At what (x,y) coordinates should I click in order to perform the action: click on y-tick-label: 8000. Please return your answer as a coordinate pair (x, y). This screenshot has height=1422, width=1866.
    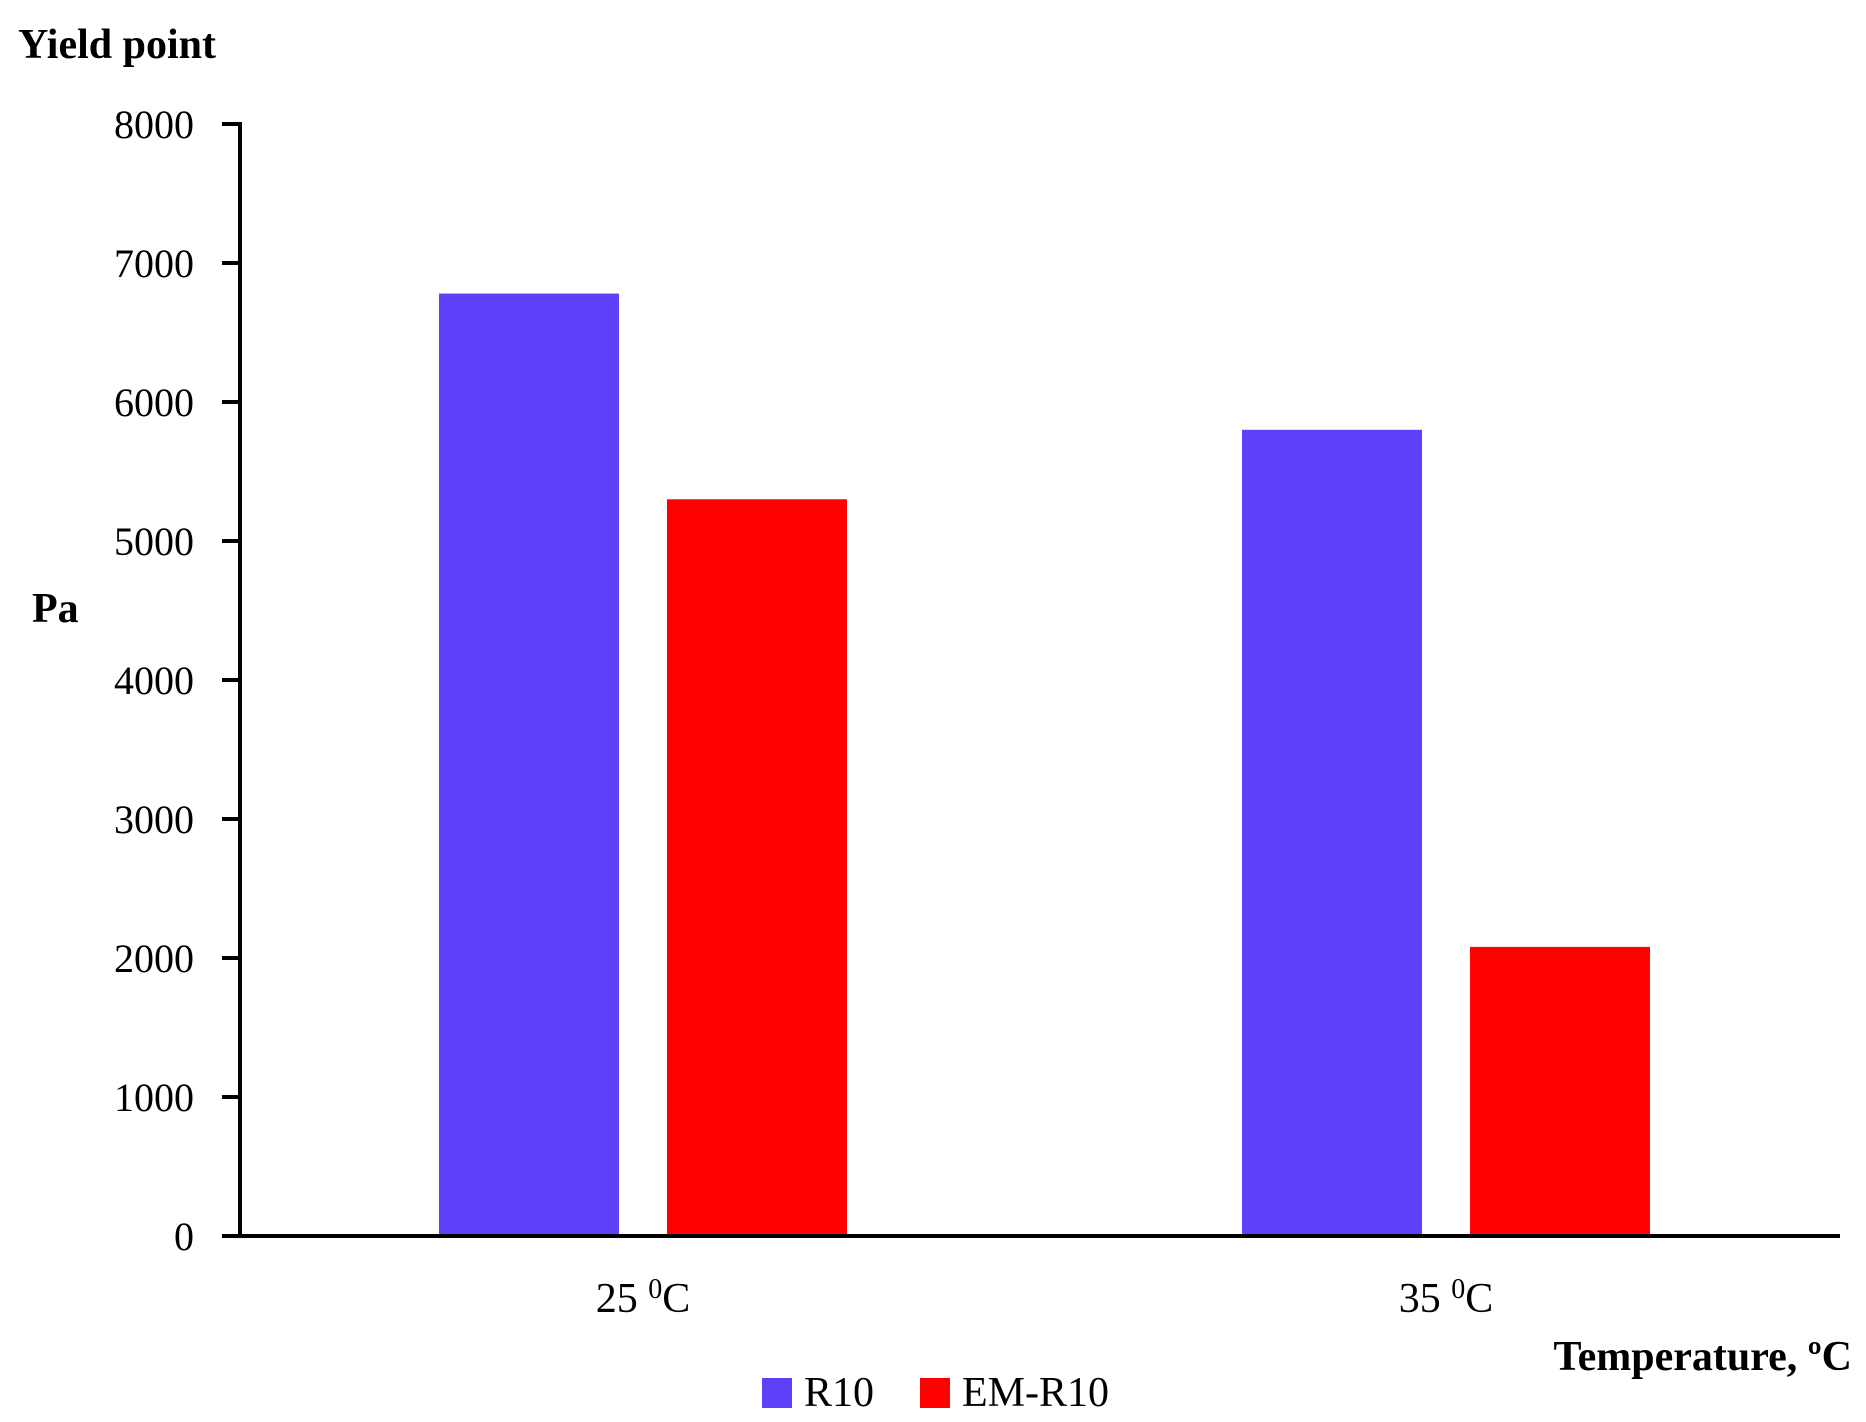
    Looking at the image, I should click on (154, 124).